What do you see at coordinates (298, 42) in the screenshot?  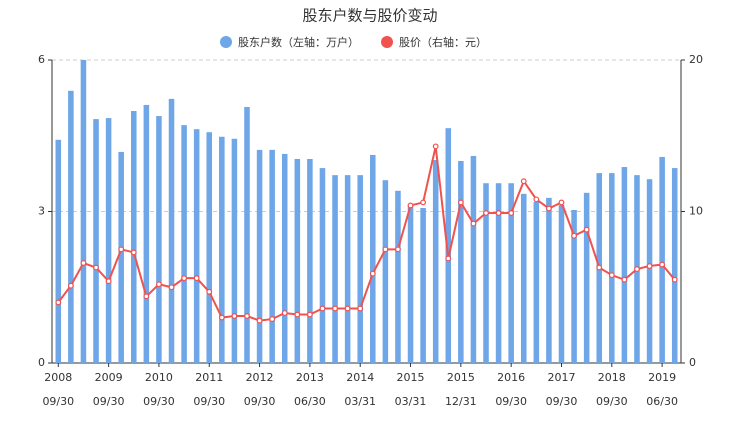 I see `legend-label: 股东户数（左轴：万户）` at bounding box center [298, 42].